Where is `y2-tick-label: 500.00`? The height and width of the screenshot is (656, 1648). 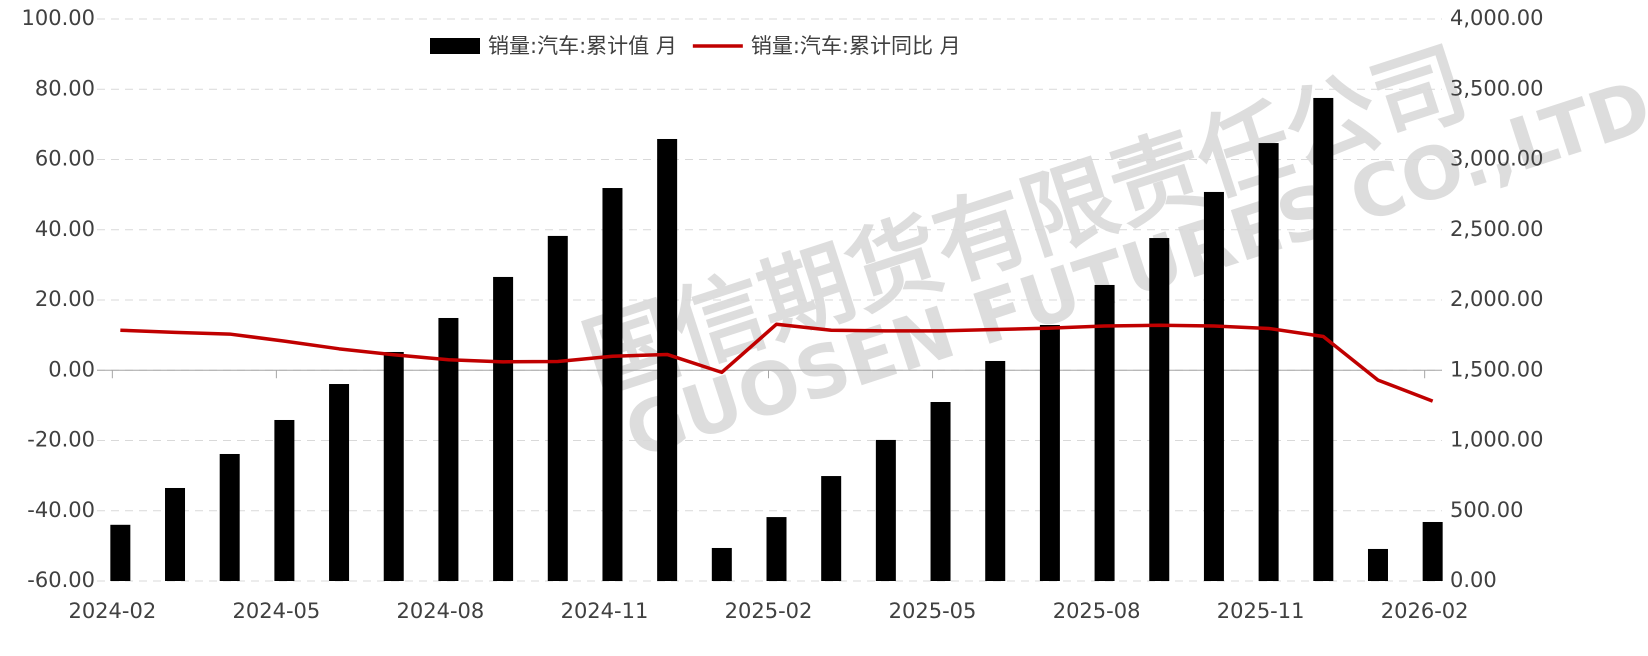 y2-tick-label: 500.00 is located at coordinates (1486, 510).